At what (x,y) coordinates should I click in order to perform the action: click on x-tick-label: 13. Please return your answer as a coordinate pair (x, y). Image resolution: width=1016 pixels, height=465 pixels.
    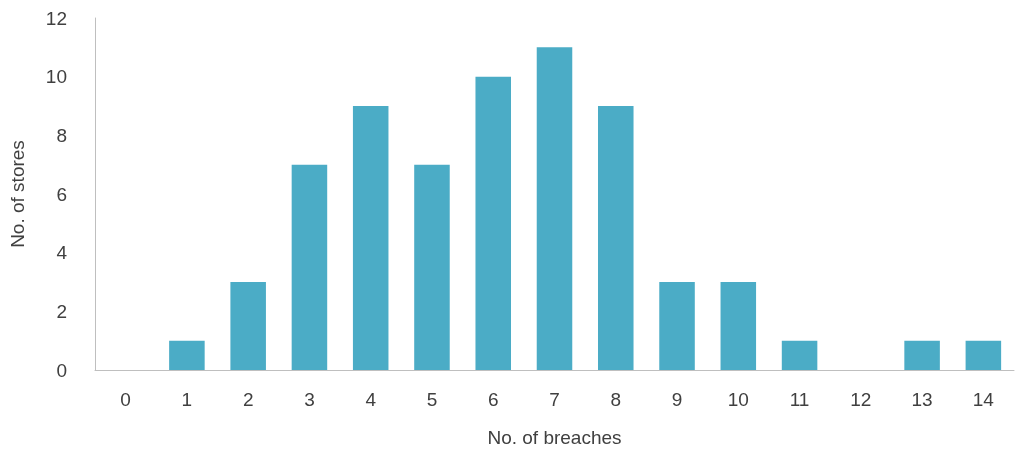
    Looking at the image, I should click on (922, 399).